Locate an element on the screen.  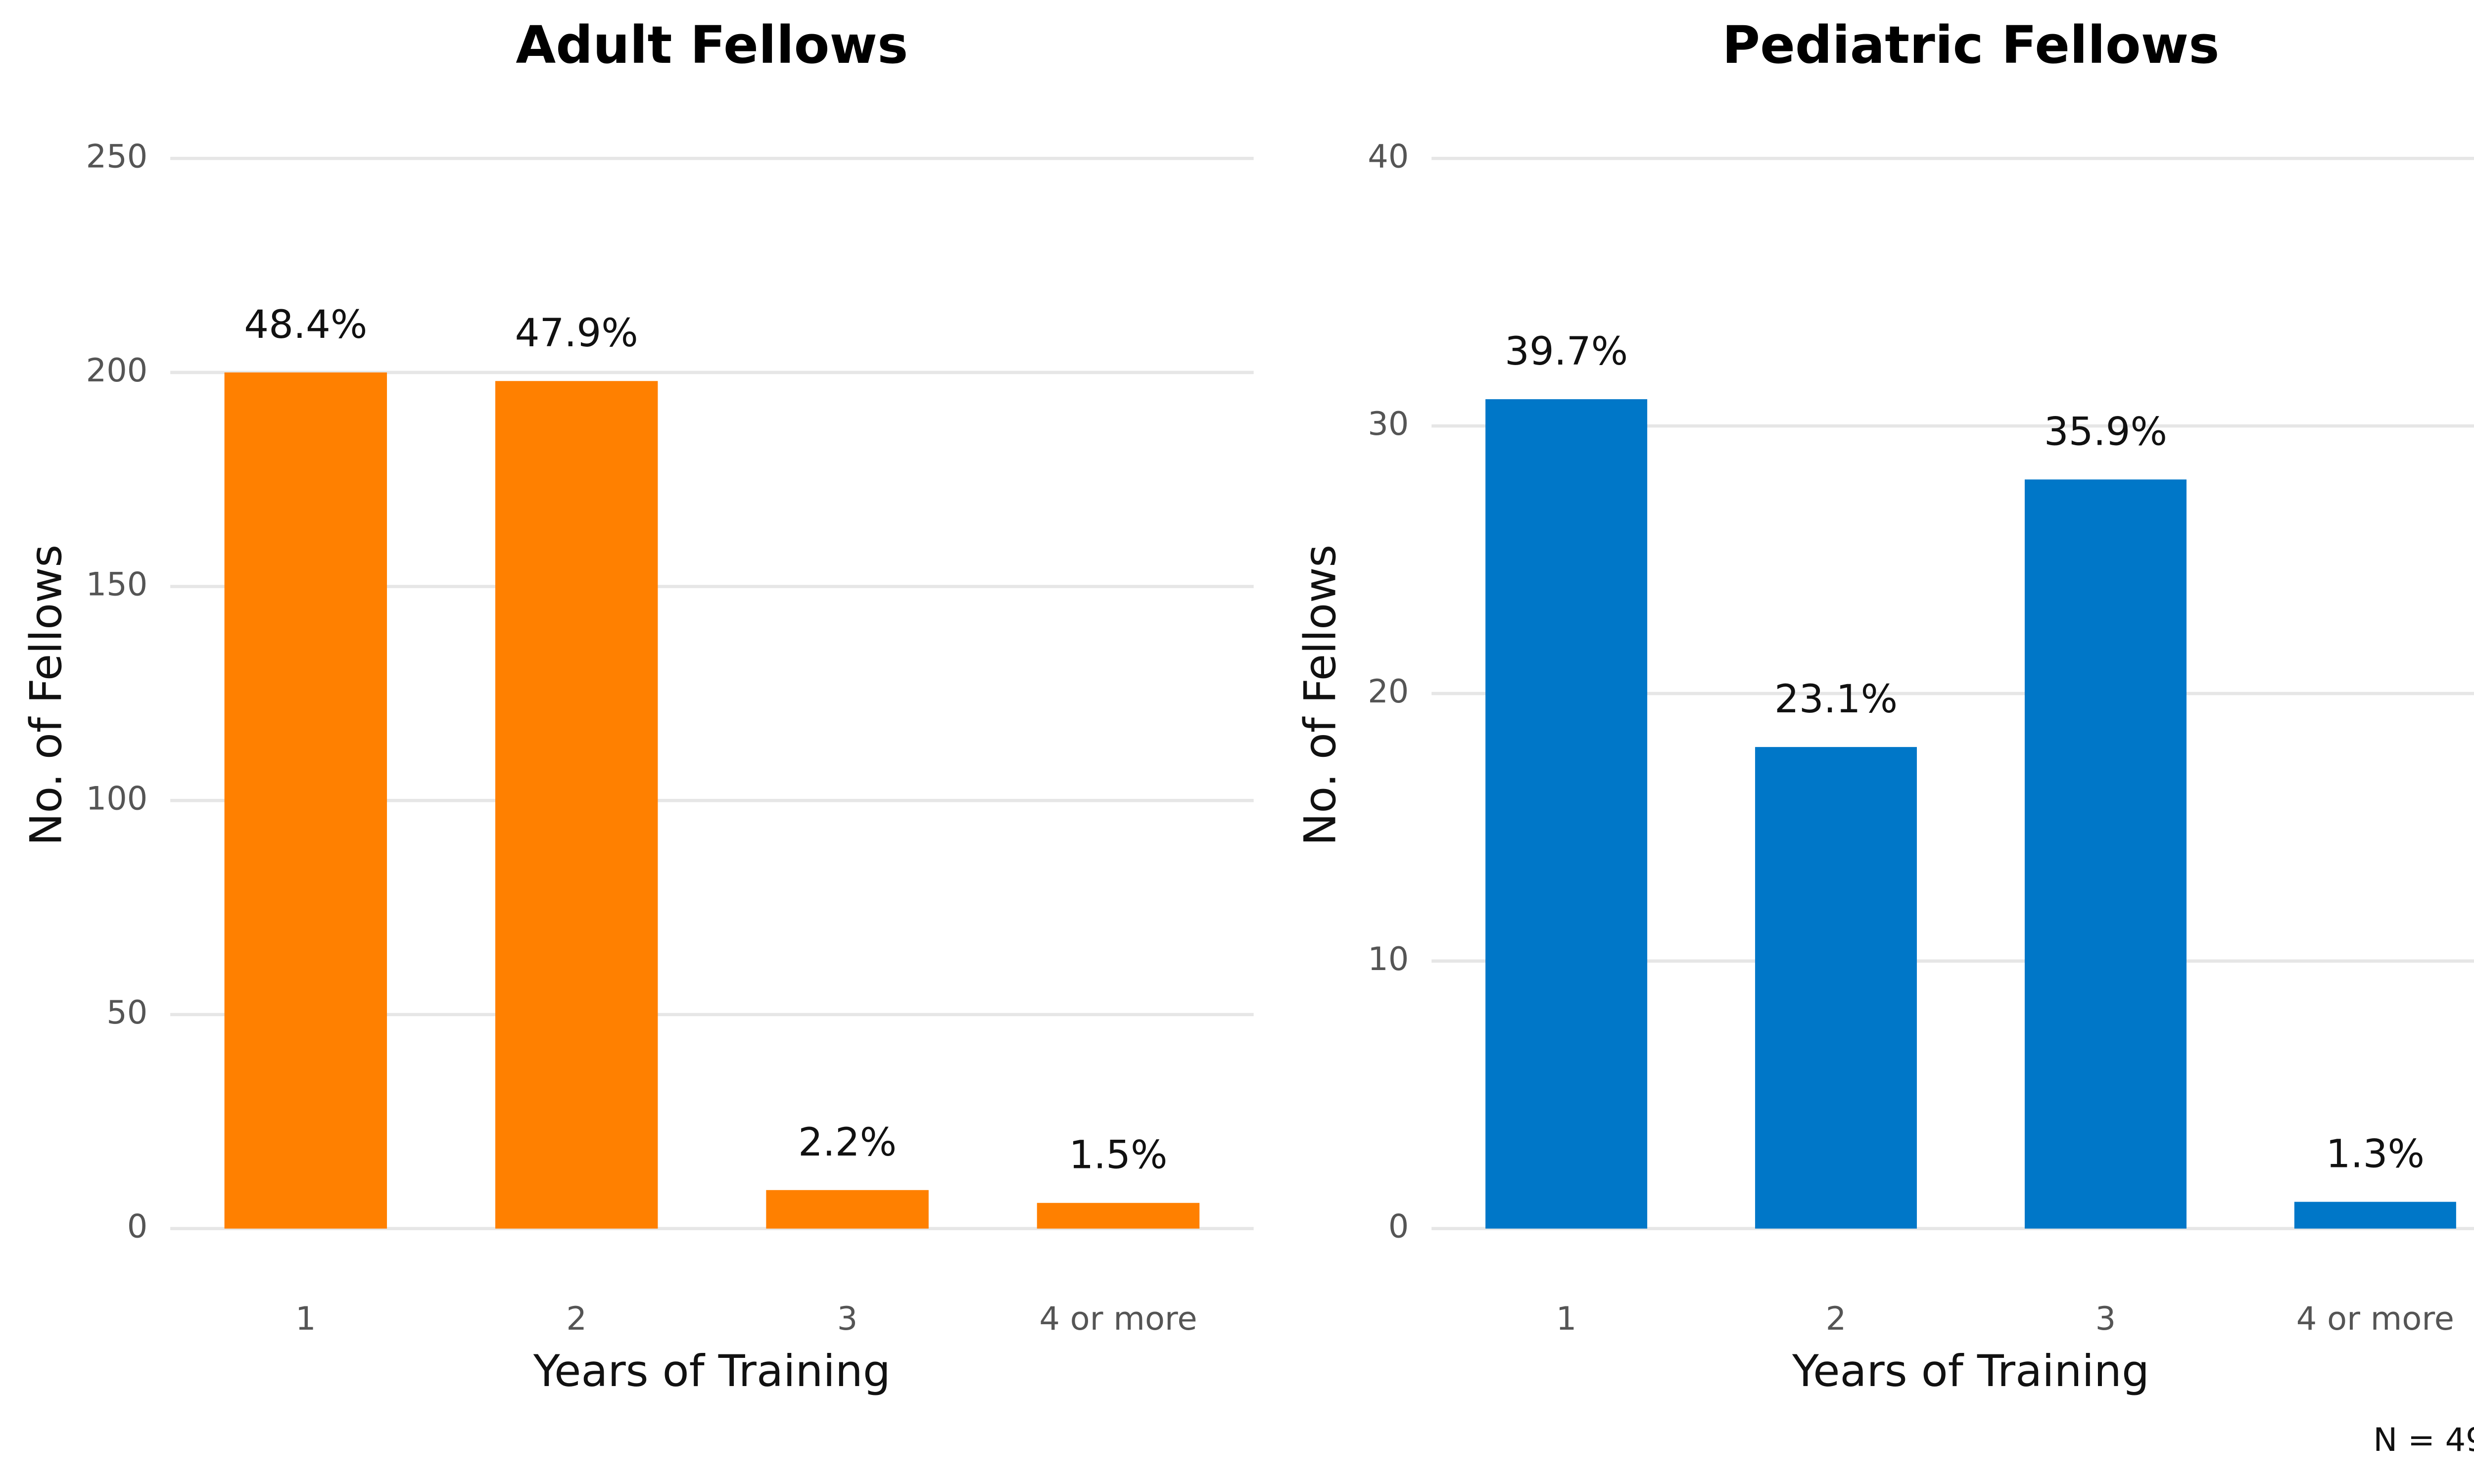
bar-label: 48.4% is located at coordinates (305, 324).